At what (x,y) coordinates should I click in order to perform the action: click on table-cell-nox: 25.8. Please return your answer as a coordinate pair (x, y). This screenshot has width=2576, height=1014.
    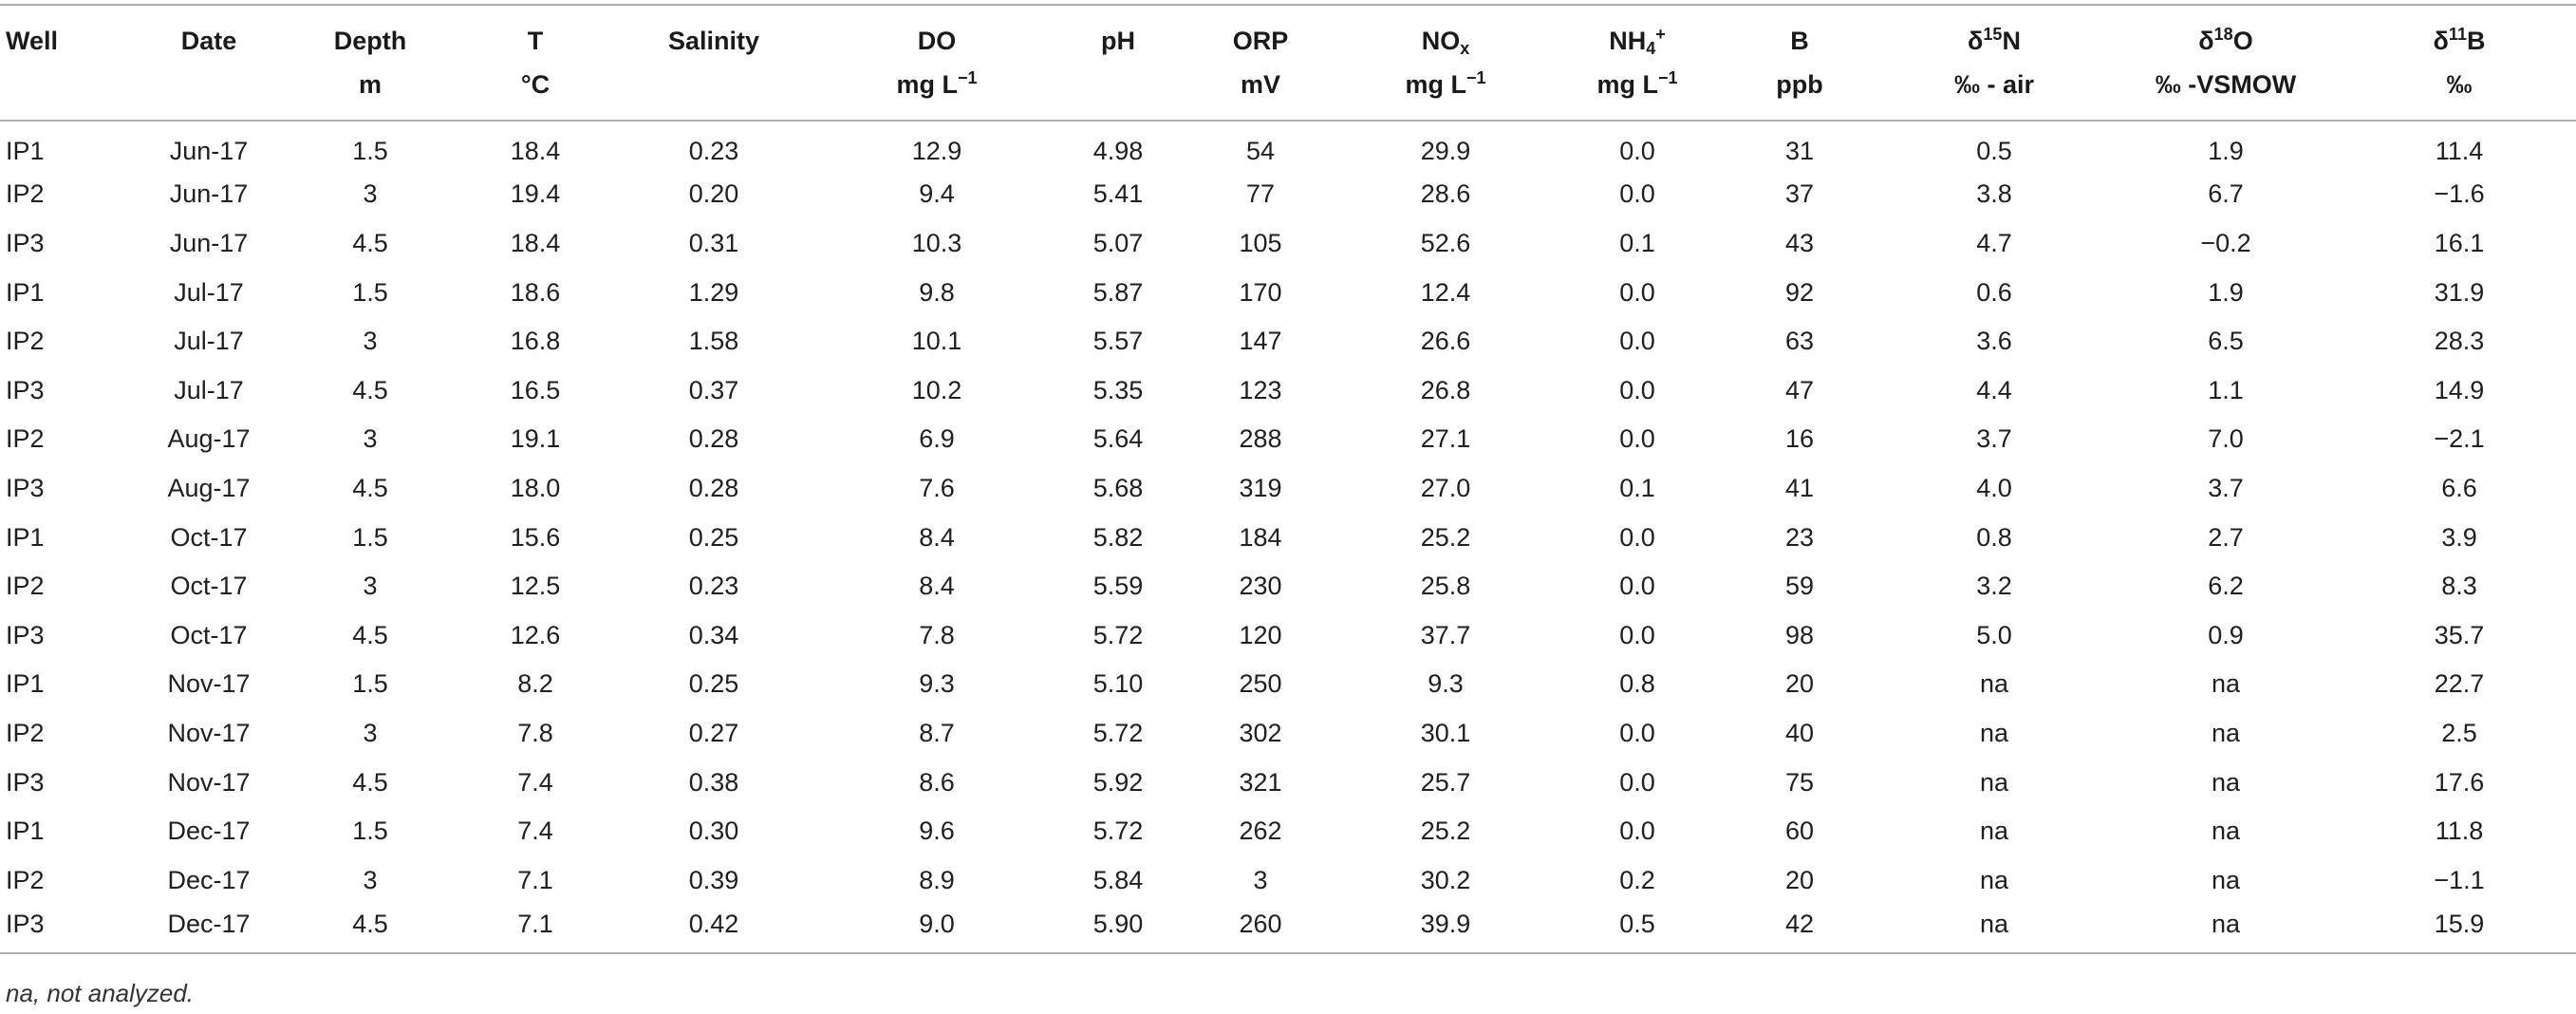
    Looking at the image, I should click on (1445, 586).